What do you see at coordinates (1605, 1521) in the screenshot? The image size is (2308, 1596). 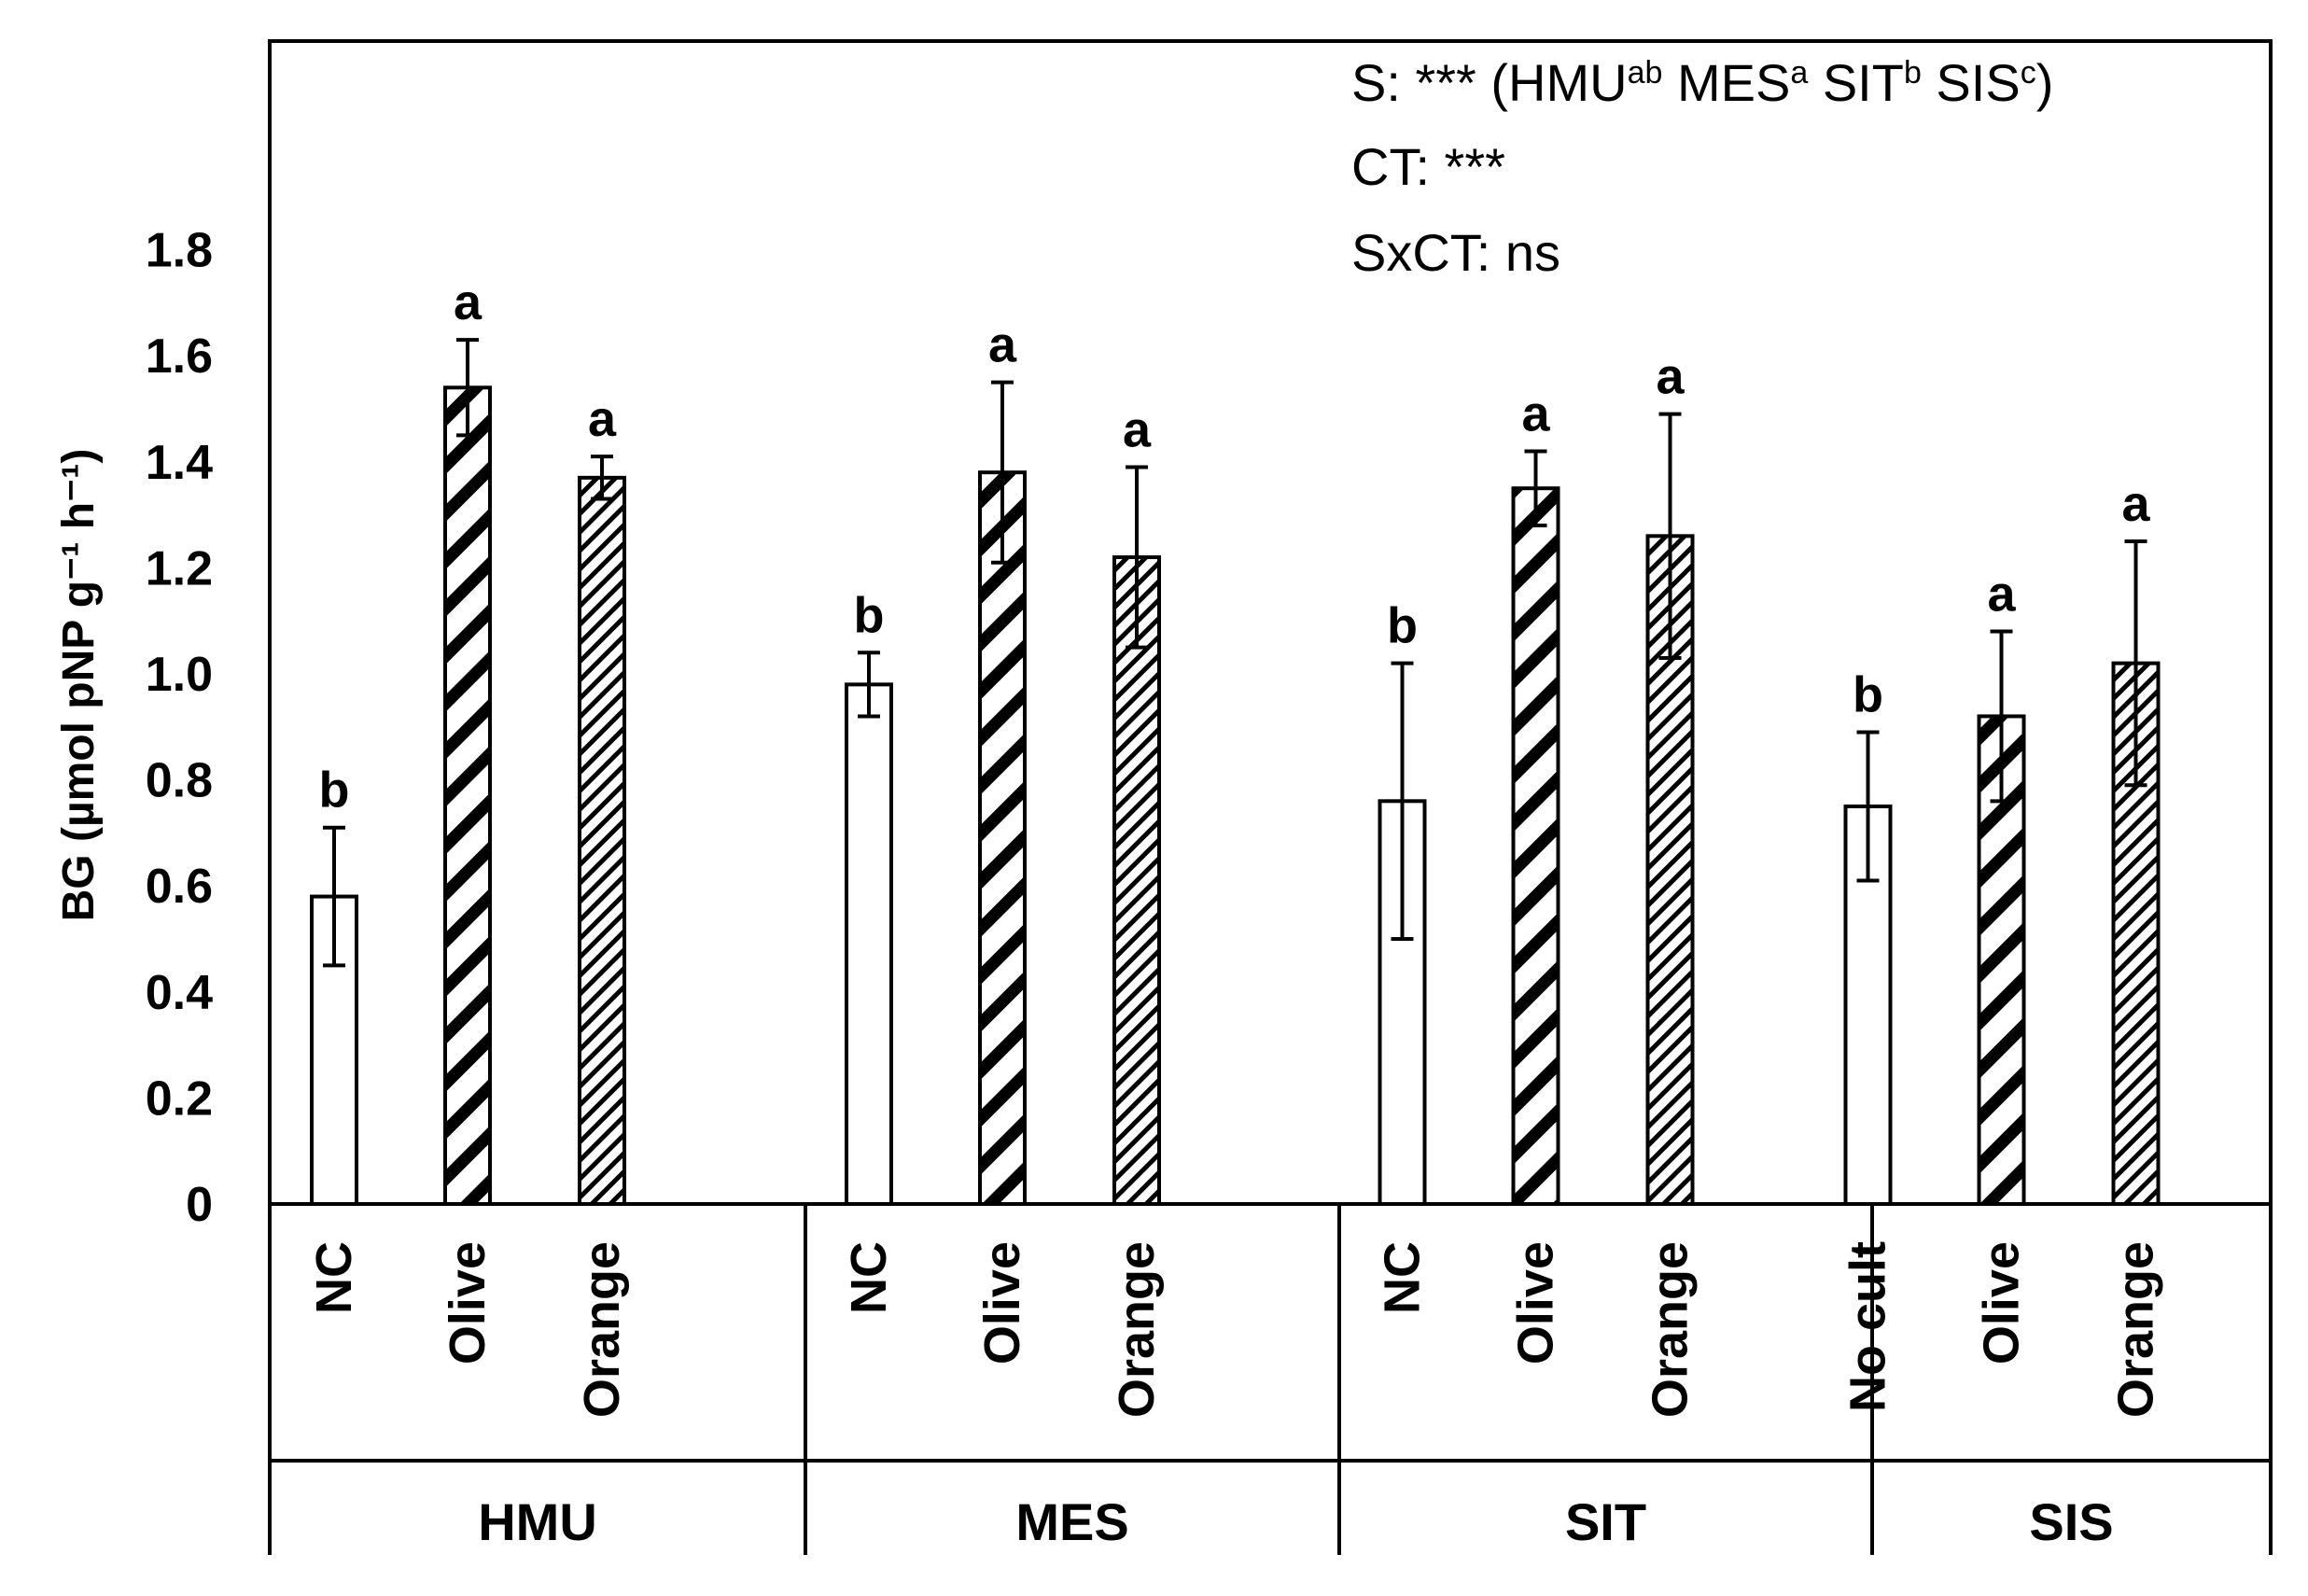 I see `group-label-sit: SIT` at bounding box center [1605, 1521].